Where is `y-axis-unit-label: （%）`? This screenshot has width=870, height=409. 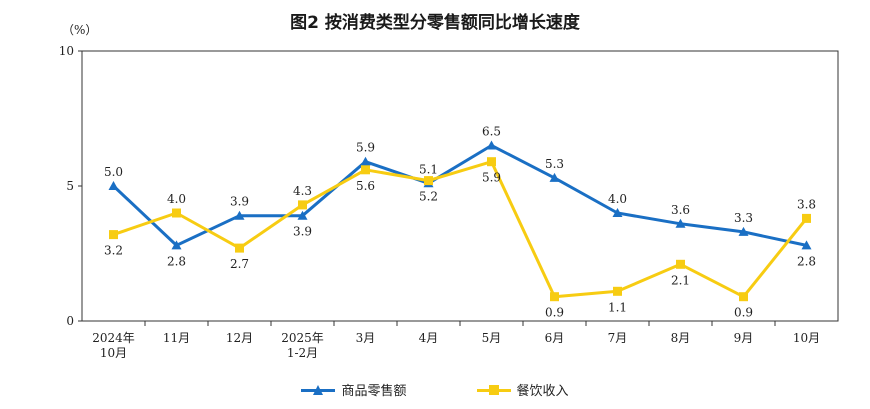 y-axis-unit-label: （%） is located at coordinates (79, 30).